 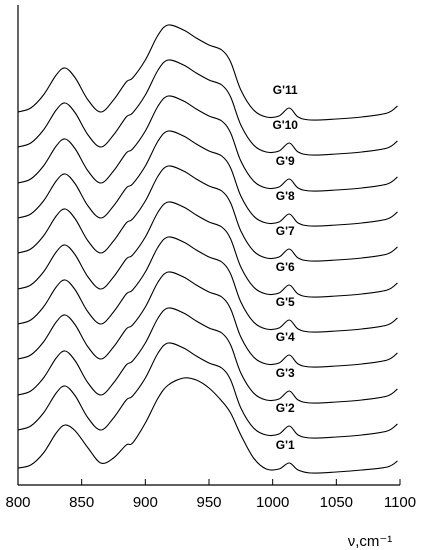 I want to click on series-label: G'6, so click(x=285, y=267).